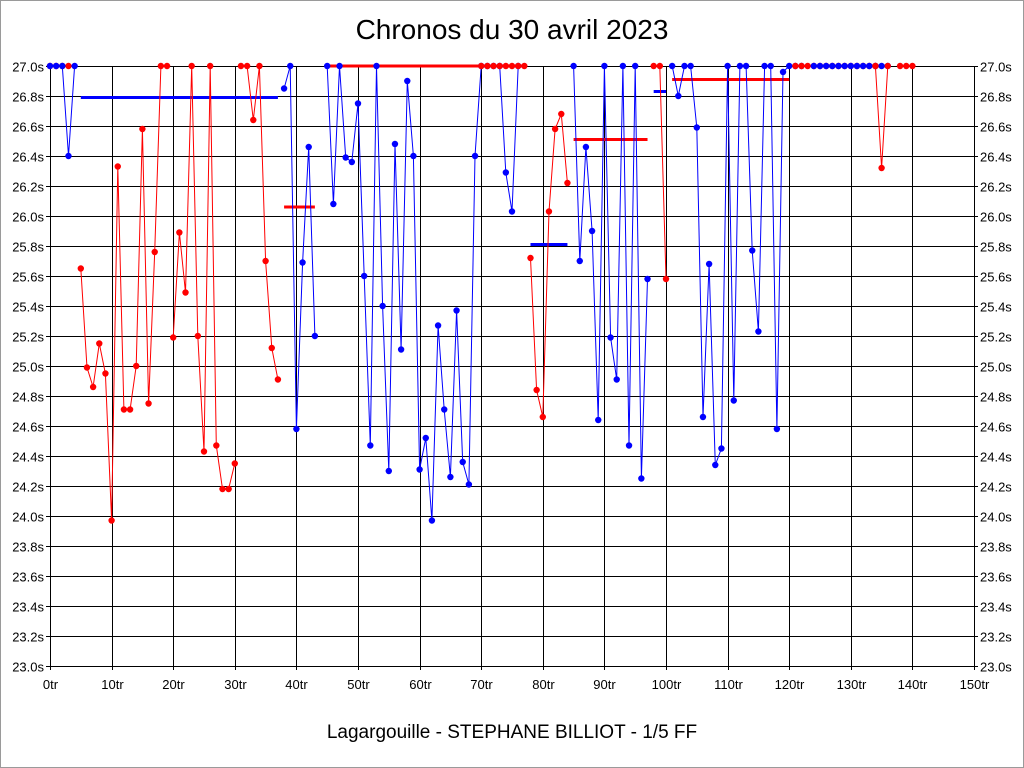  Describe the element at coordinates (996, 157) in the screenshot. I see `y-tick-label-right: 26.4s` at that location.